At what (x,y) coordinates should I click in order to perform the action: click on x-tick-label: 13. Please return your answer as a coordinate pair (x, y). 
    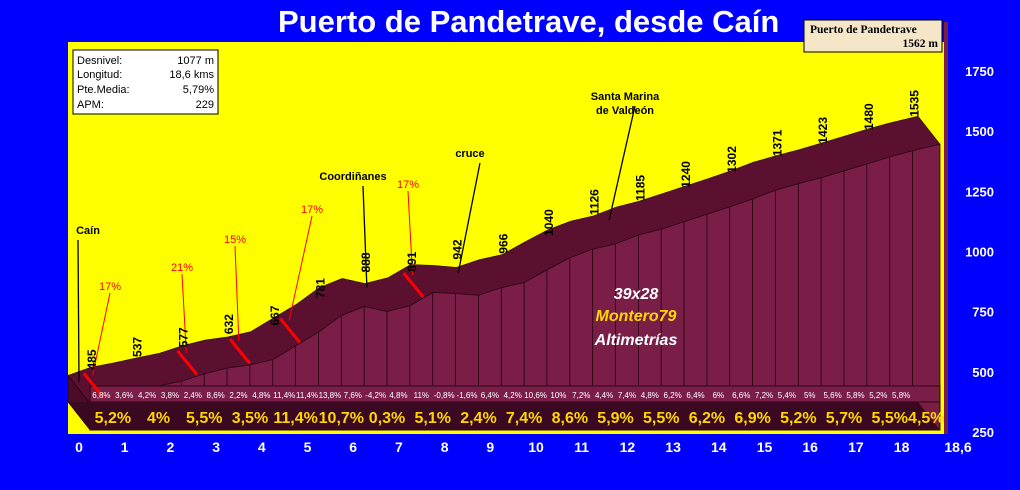
    Looking at the image, I should click on (673, 447).